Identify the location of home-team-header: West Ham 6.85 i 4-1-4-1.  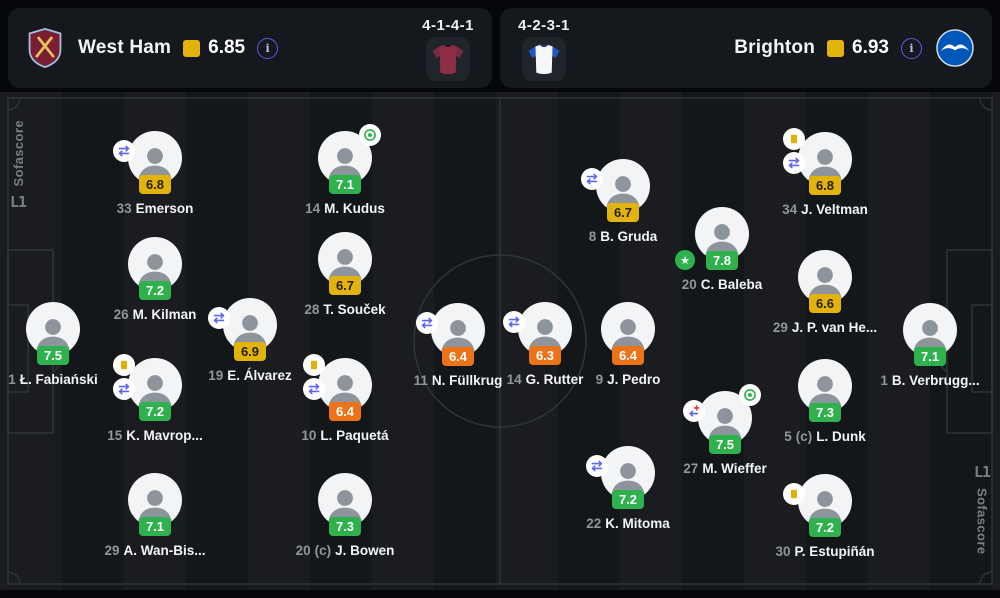
(250, 48).